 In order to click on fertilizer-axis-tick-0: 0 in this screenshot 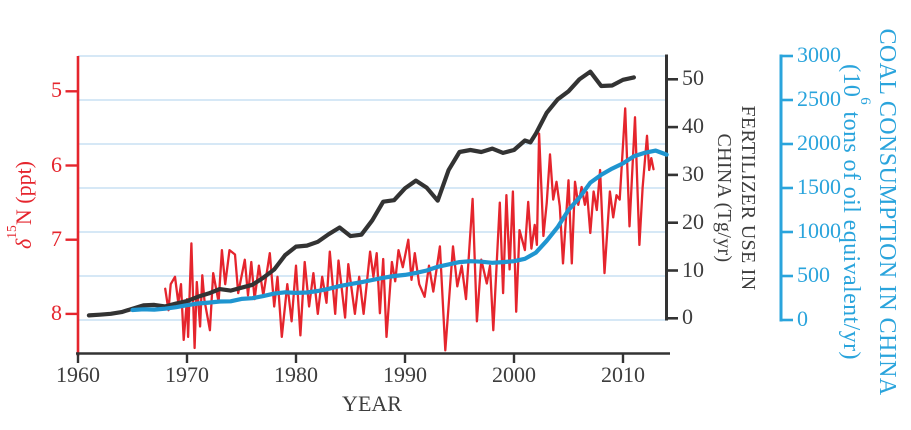, I will do `click(687, 317)`.